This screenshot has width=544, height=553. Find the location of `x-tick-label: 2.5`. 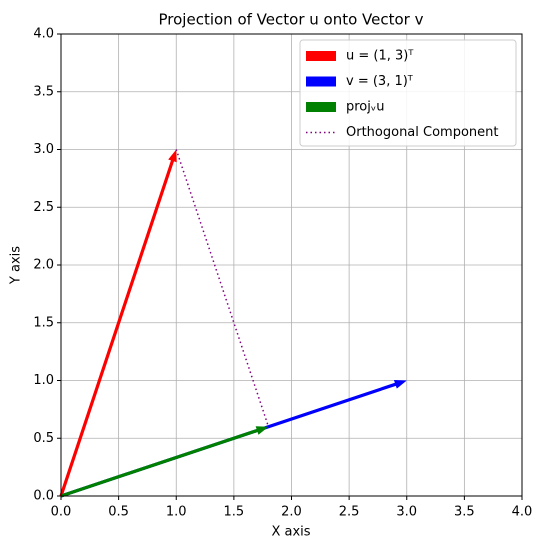

x-tick-label: 2.5 is located at coordinates (349, 512).